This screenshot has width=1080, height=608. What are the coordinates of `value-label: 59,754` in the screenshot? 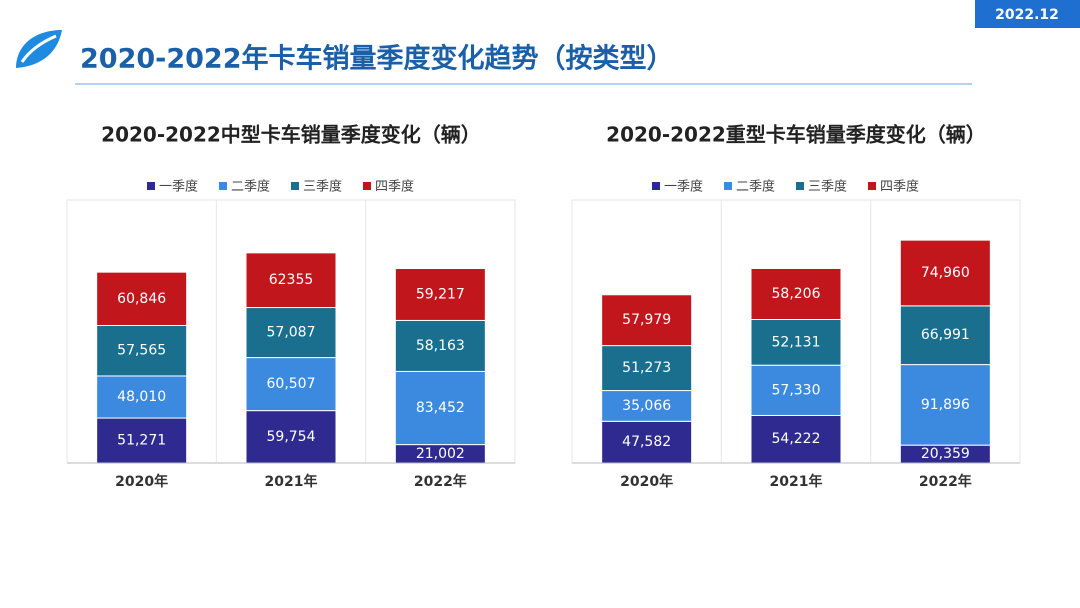 It's located at (291, 437).